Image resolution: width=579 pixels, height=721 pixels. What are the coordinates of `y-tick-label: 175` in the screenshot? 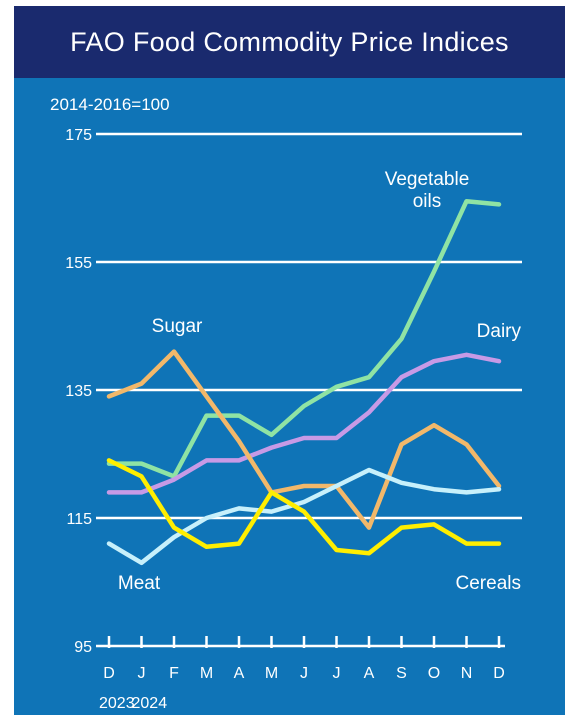 It's located at (78, 135).